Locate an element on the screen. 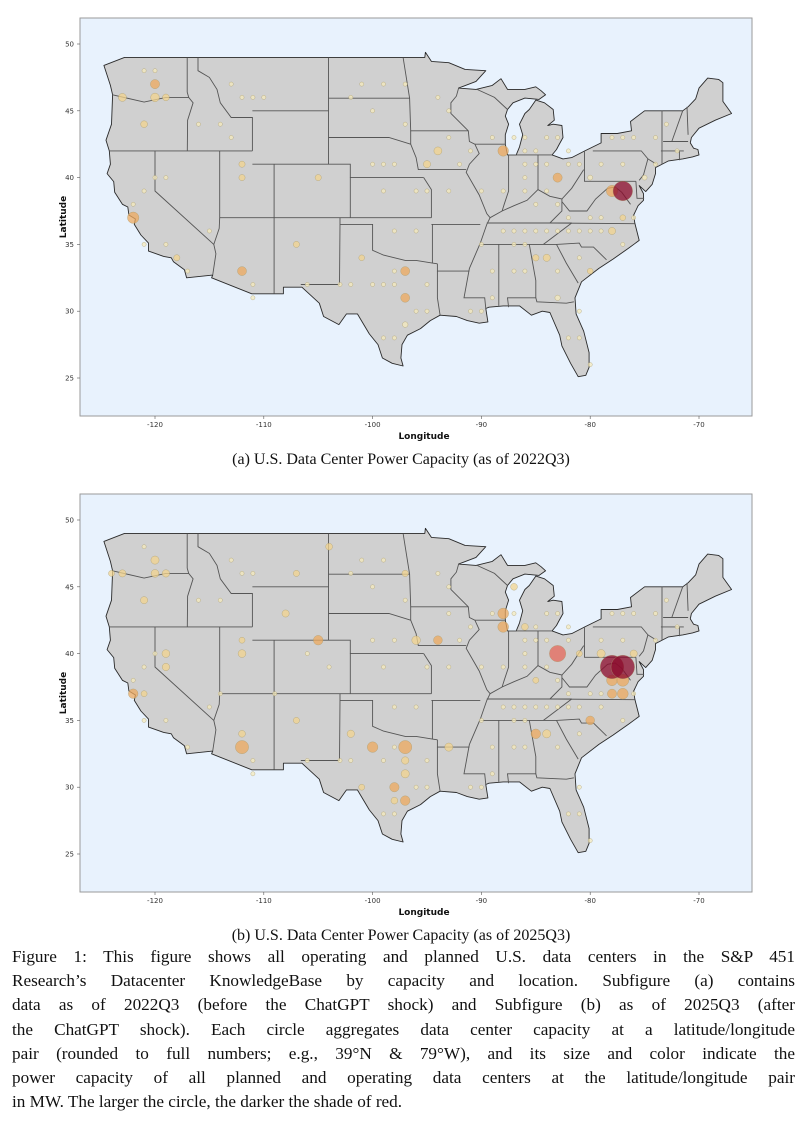  x-tick-label: -80 is located at coordinates (589, 901).